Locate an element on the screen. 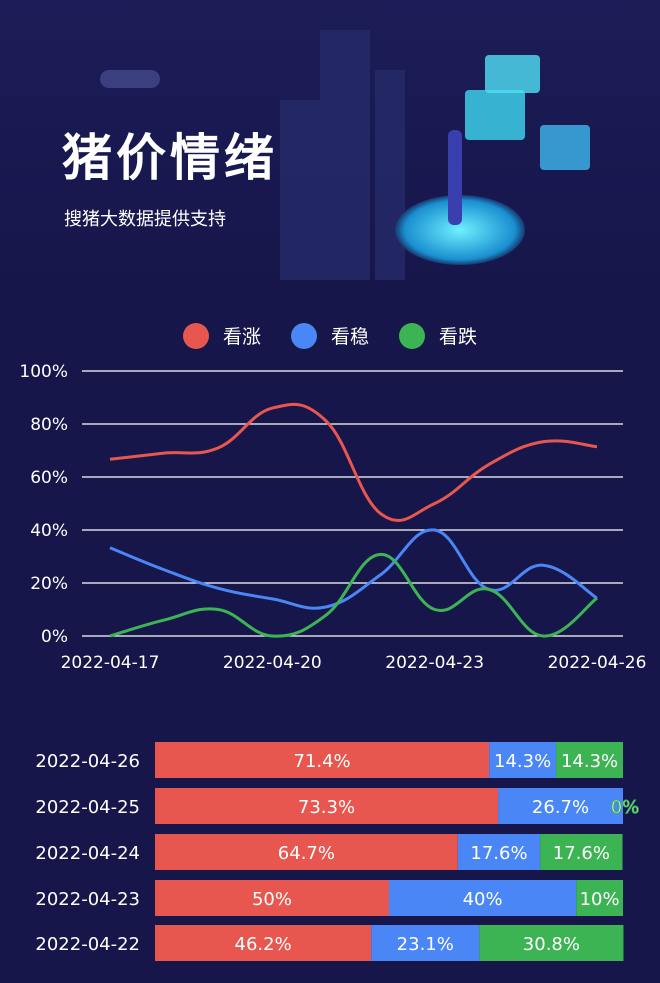 This screenshot has height=983, width=660. x-tick-label: 2022-04-20 is located at coordinates (272, 663).